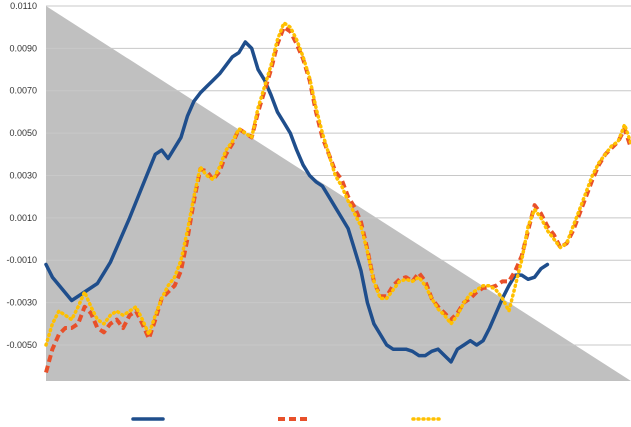  I want to click on y-tick-label: 0.0070, so click(23, 91).